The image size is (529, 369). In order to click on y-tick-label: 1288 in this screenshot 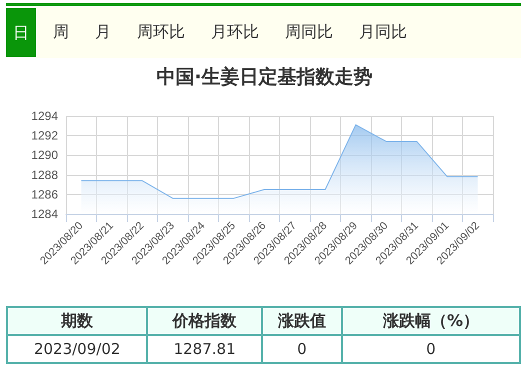, I will do `click(44, 175)`.